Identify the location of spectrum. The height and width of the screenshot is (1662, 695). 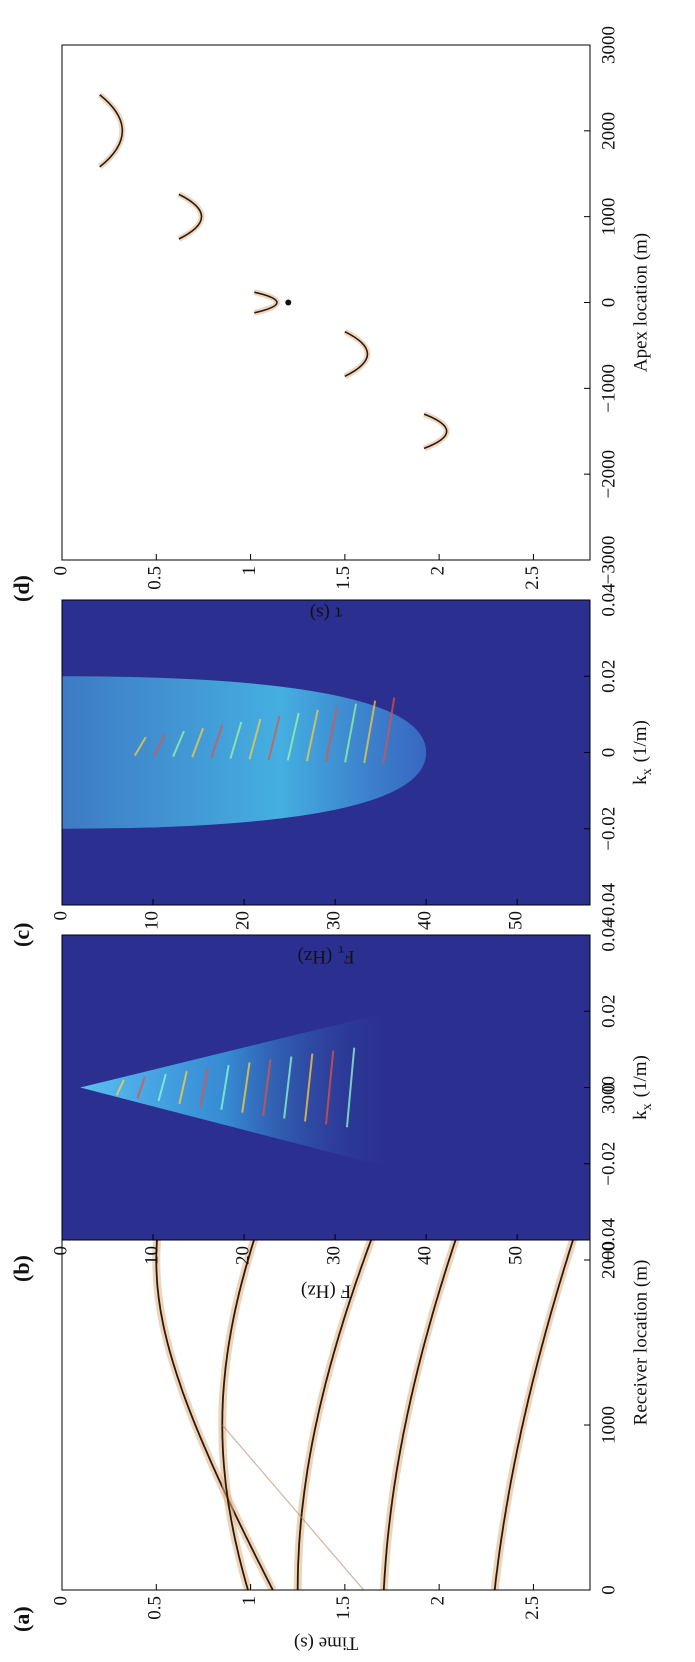
(244, 1087).